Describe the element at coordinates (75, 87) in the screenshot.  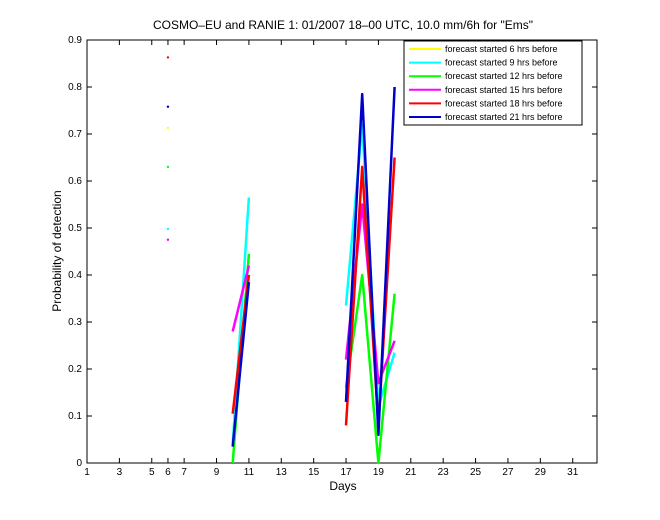
I see `y-tick-label: 0.8` at that location.